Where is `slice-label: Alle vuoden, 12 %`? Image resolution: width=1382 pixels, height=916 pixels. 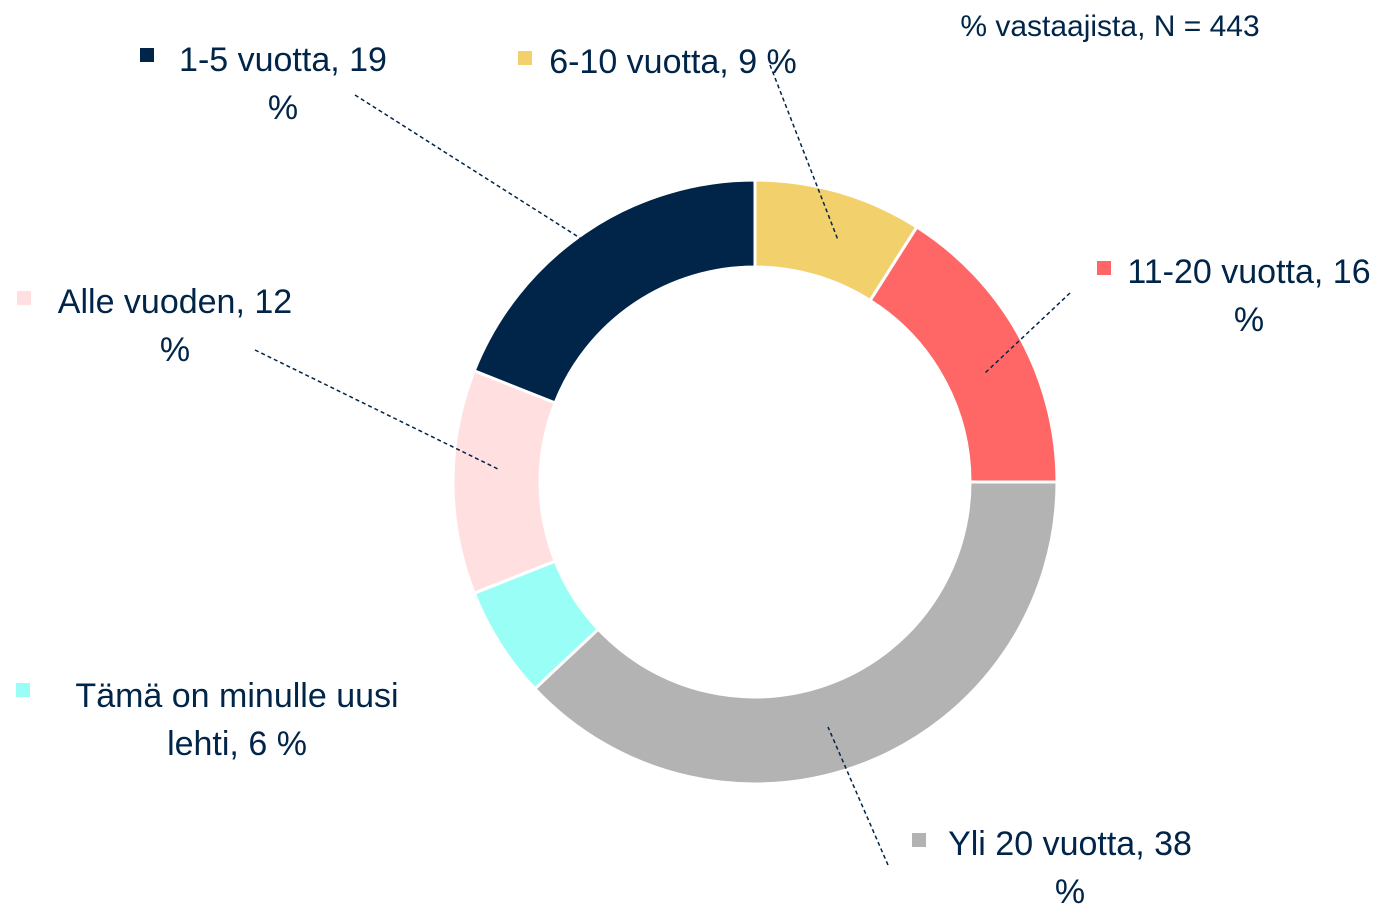
slice-label: Alle vuoden, 12 % is located at coordinates (175, 326).